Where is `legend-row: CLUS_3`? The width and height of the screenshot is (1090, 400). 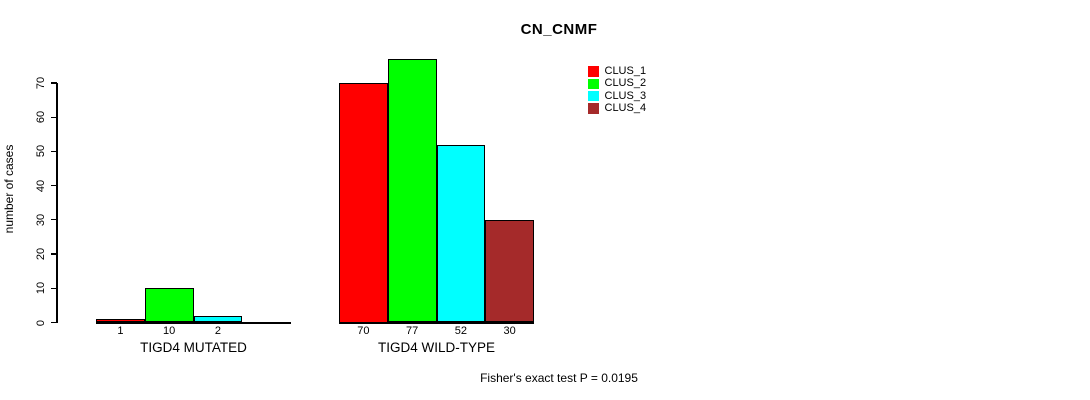 legend-row: CLUS_3 is located at coordinates (617, 95).